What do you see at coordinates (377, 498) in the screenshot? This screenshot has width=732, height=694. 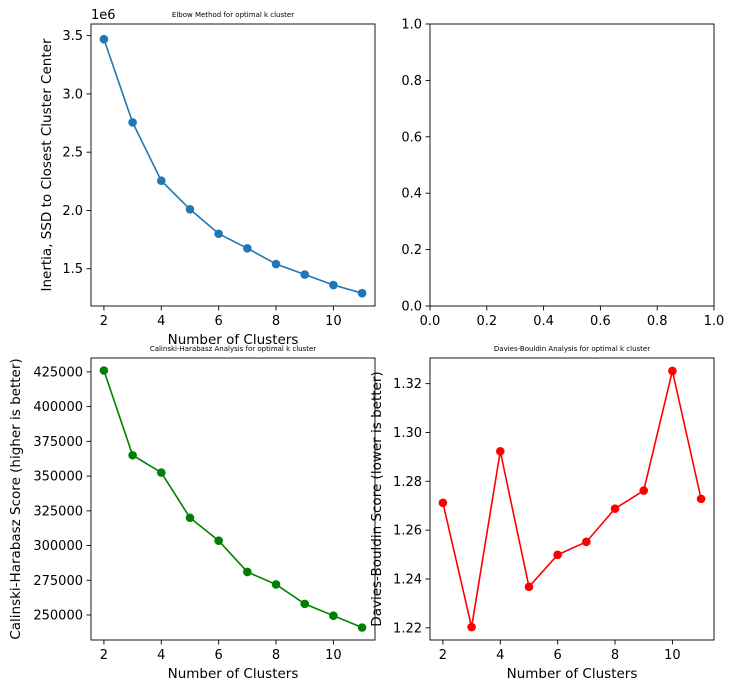 I see `y-axis-label: Davies-Bouldin Score (lower is better)` at bounding box center [377, 498].